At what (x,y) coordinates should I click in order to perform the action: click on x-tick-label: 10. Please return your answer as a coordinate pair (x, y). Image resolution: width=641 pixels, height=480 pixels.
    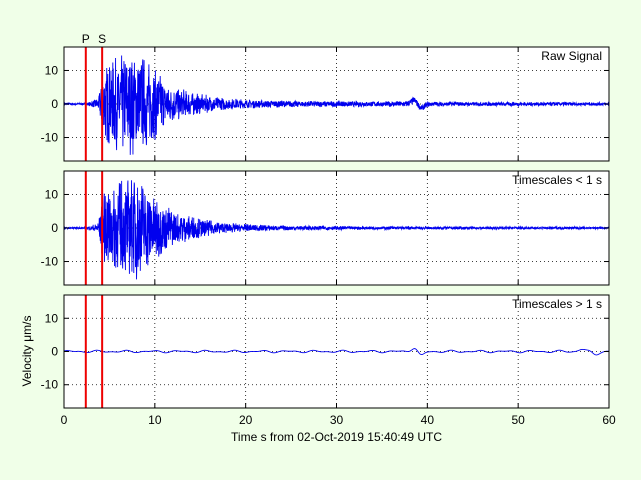
    Looking at the image, I should click on (155, 420).